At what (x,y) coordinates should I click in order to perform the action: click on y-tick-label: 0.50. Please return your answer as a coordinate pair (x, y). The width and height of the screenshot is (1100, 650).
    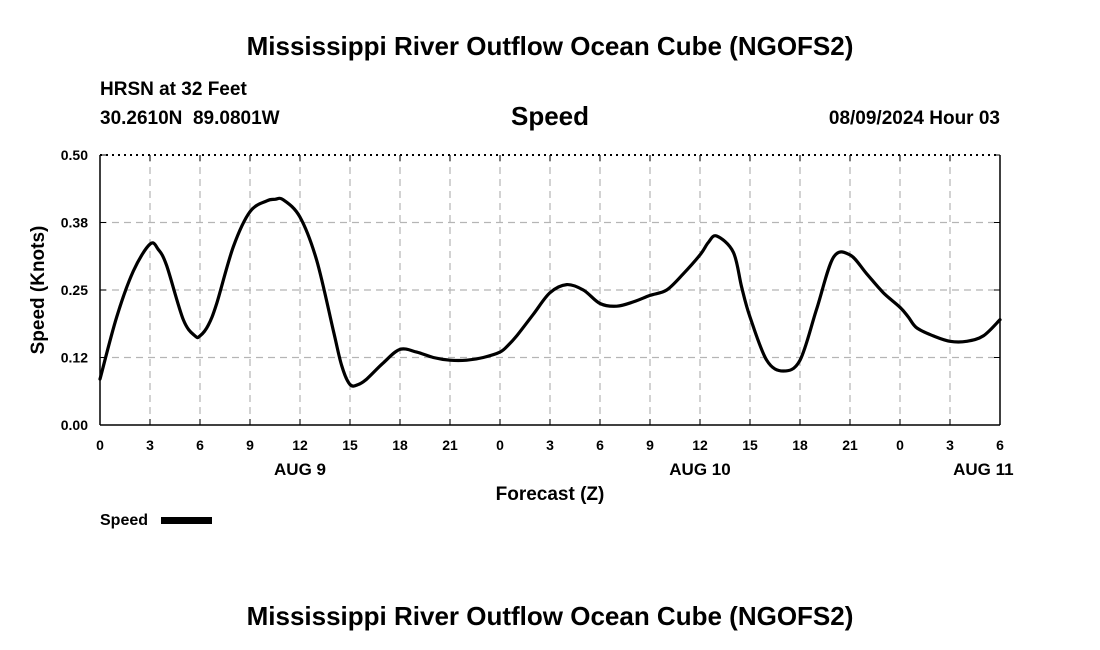
    Looking at the image, I should click on (74, 155).